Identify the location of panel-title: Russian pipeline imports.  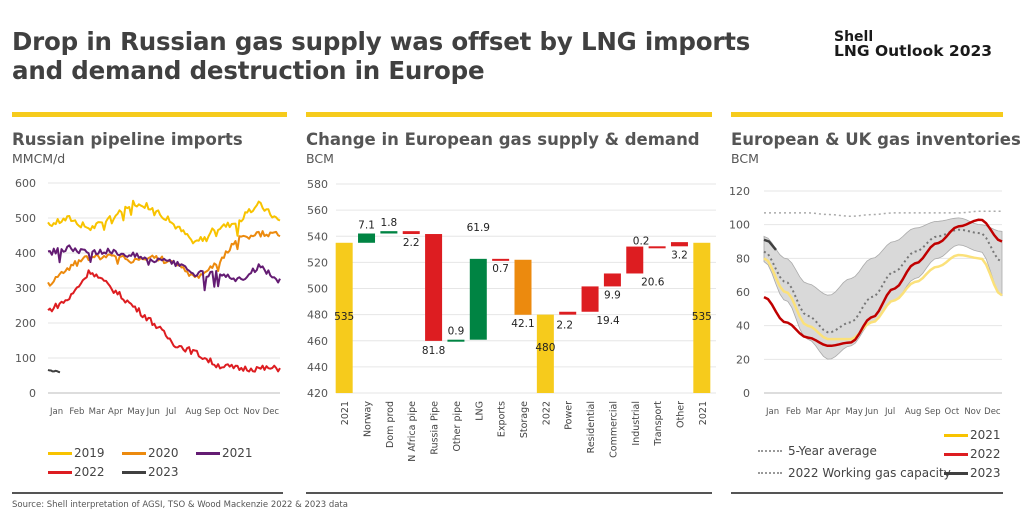
(127, 139).